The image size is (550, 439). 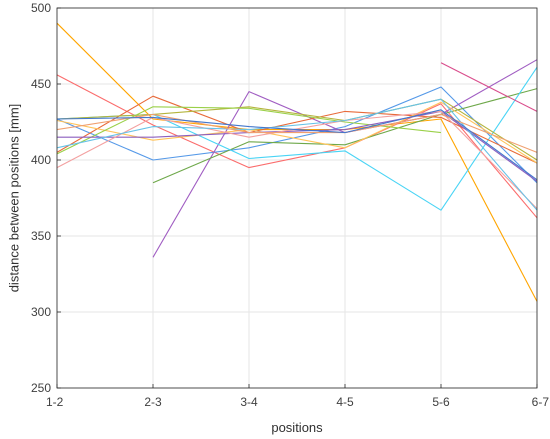 I want to click on y-tick-label: 350, so click(x=41, y=236).